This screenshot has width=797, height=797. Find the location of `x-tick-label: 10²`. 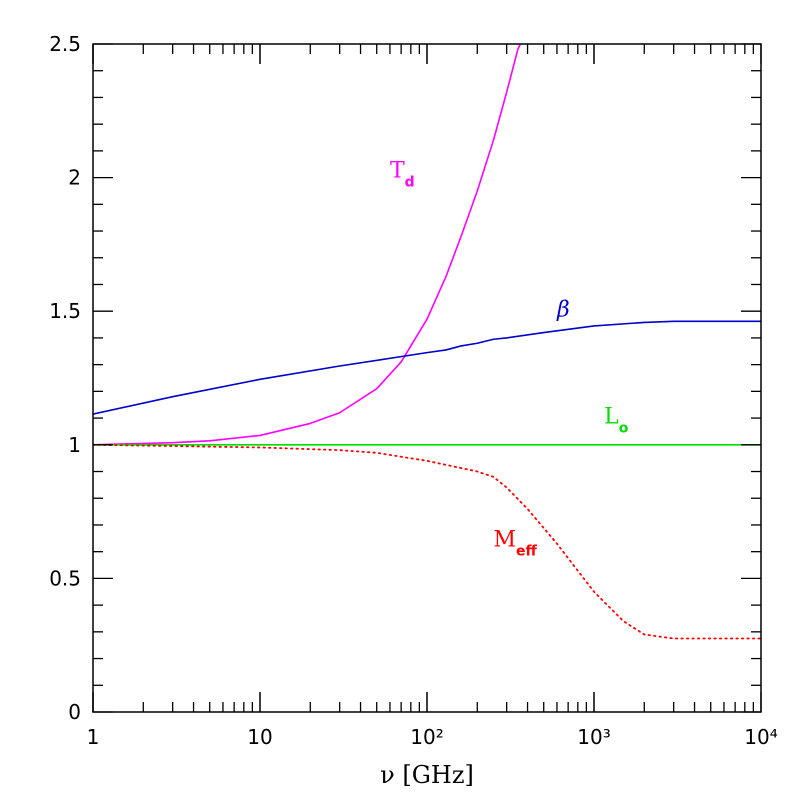

x-tick-label: 10² is located at coordinates (426, 737).